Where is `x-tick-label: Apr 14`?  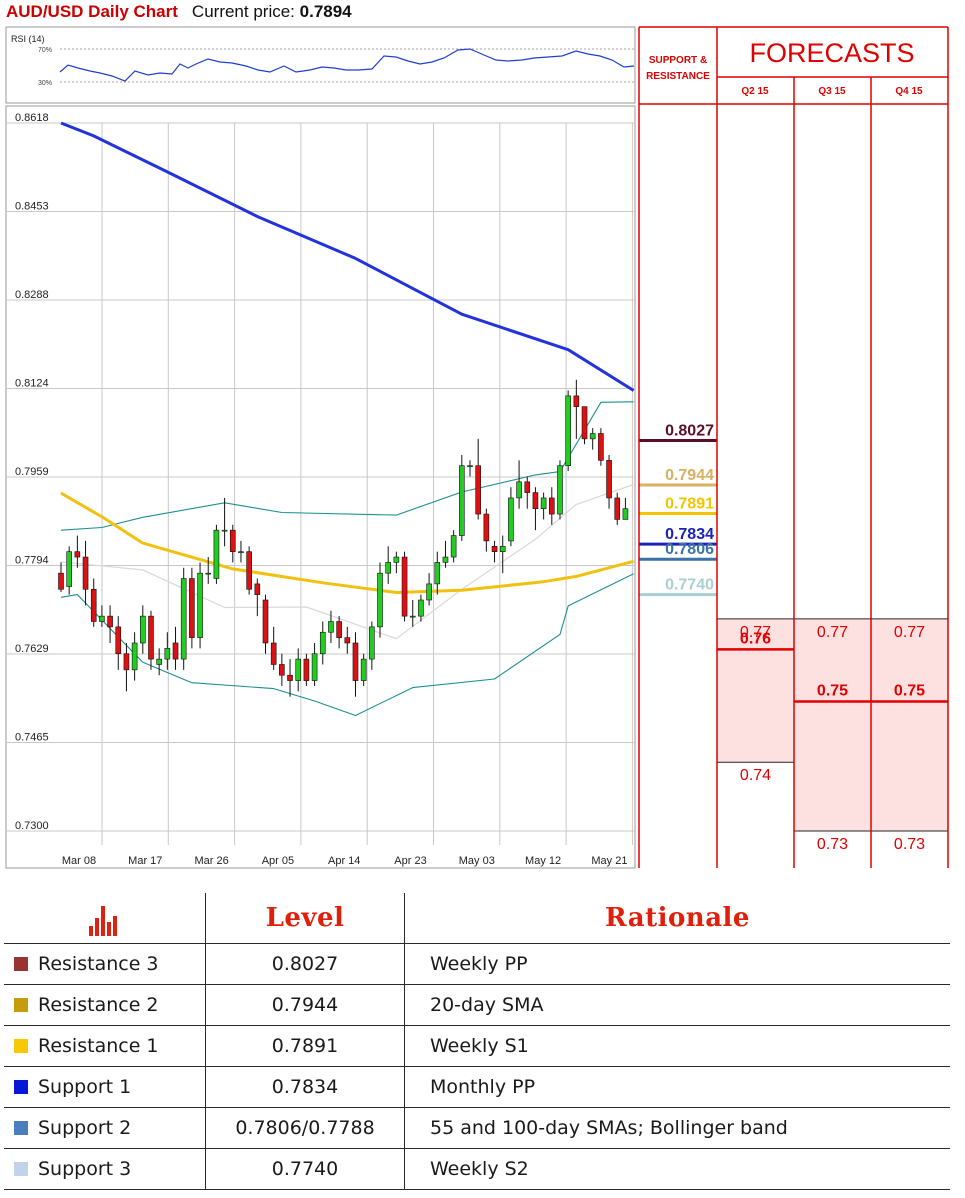
x-tick-label: Apr 14 is located at coordinates (344, 861).